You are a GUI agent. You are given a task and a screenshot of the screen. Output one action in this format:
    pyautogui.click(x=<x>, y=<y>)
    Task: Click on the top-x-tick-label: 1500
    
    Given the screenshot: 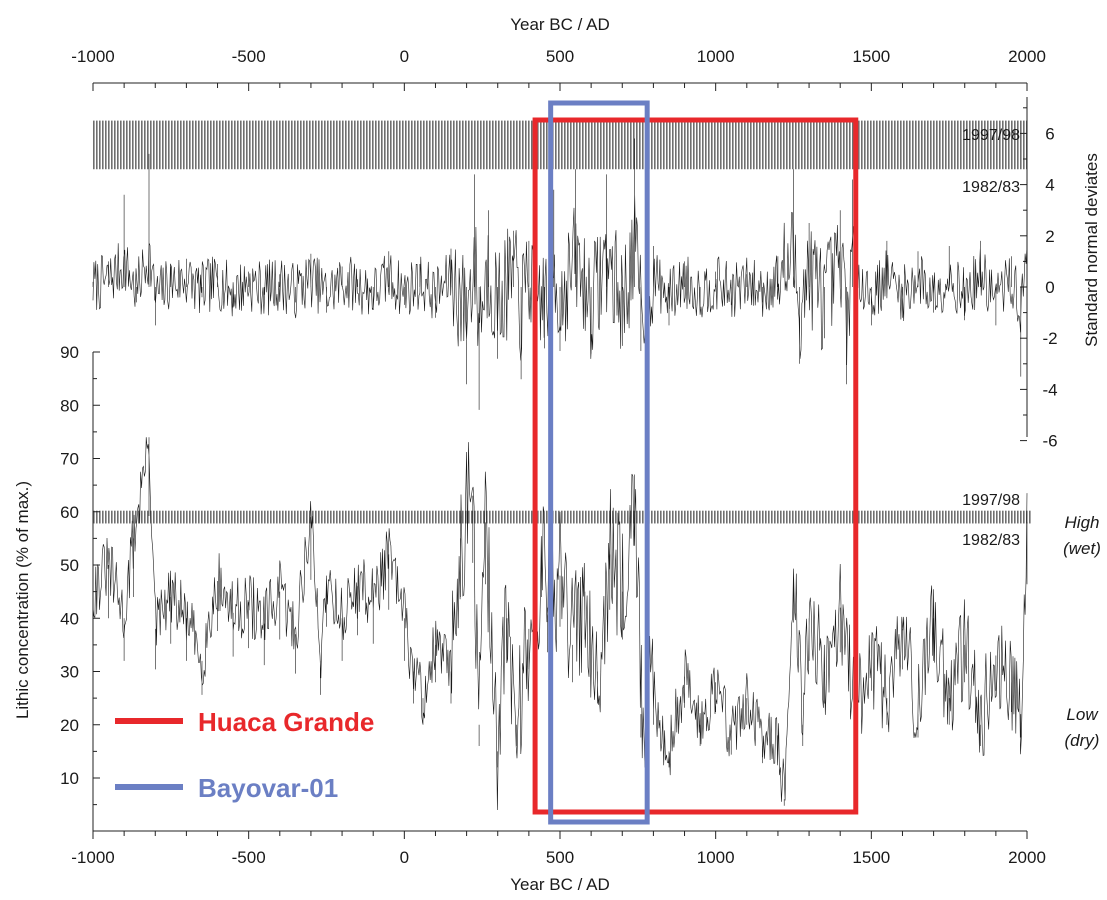 What is the action you would take?
    pyautogui.click(x=871, y=56)
    